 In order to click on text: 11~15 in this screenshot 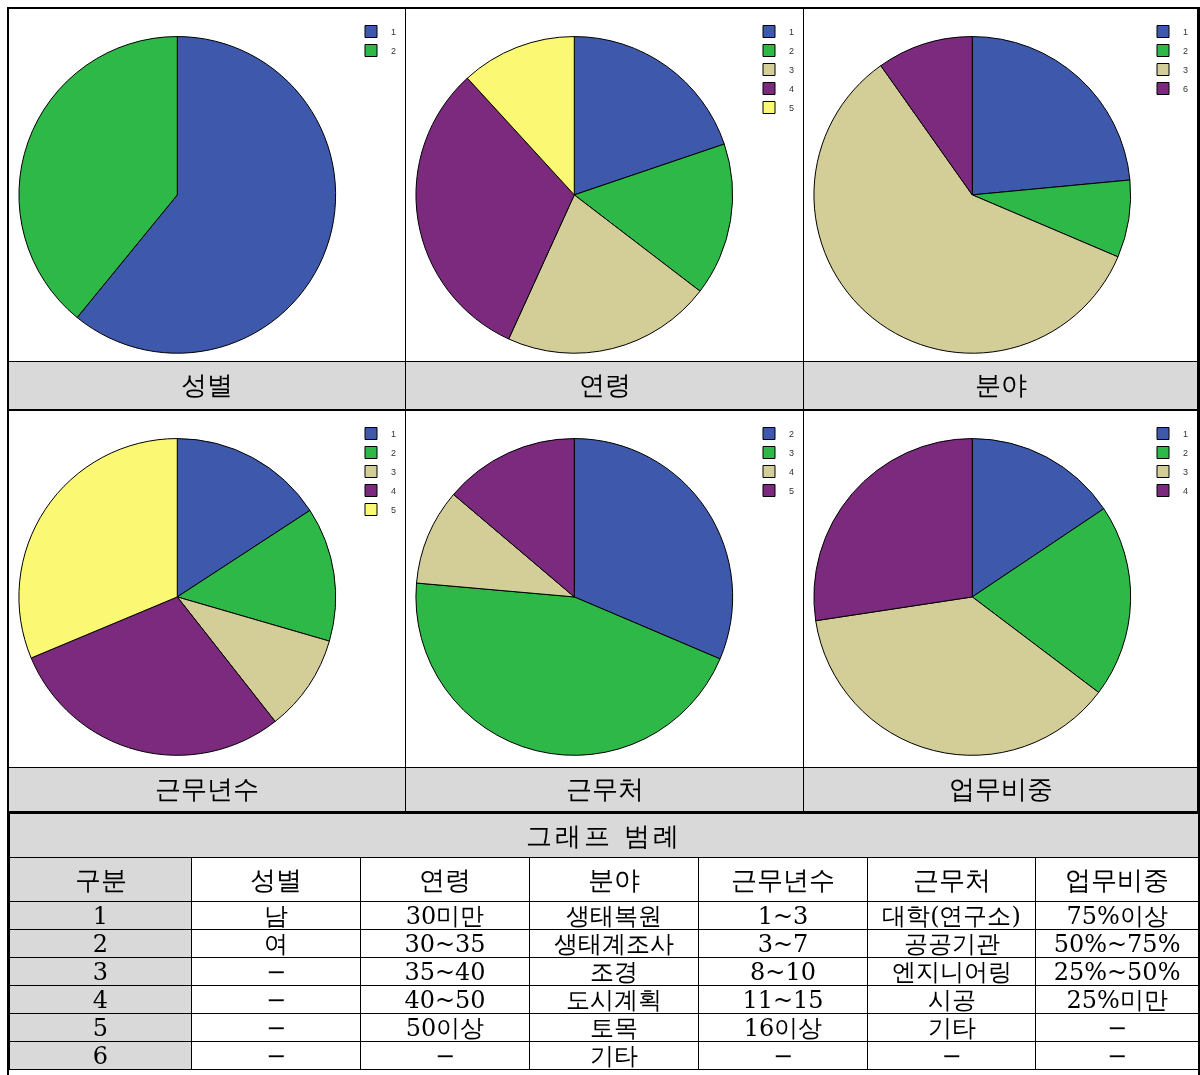, I will do `click(783, 999)`.